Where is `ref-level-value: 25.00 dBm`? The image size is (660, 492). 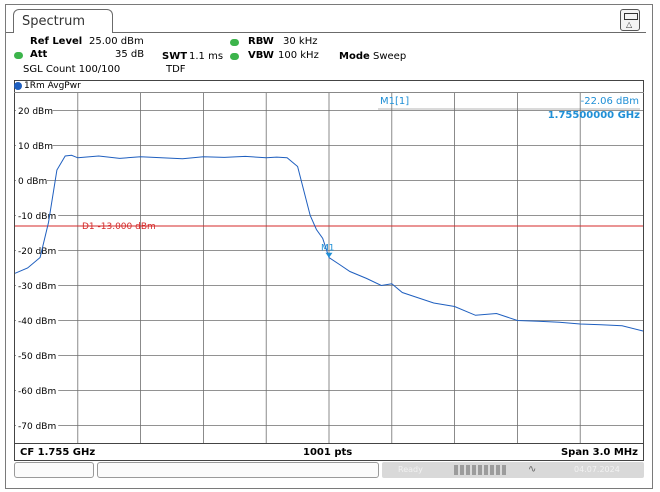 ref-level-value: 25.00 dBm is located at coordinates (116, 41).